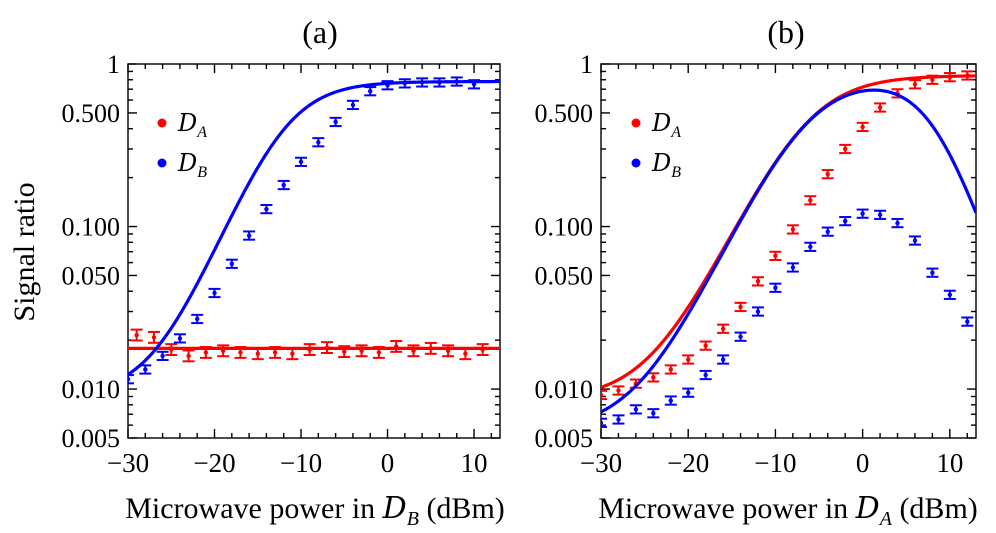  Describe the element at coordinates (935, 508) in the screenshot. I see `x-axis-label-suffix: (dBm)` at that location.